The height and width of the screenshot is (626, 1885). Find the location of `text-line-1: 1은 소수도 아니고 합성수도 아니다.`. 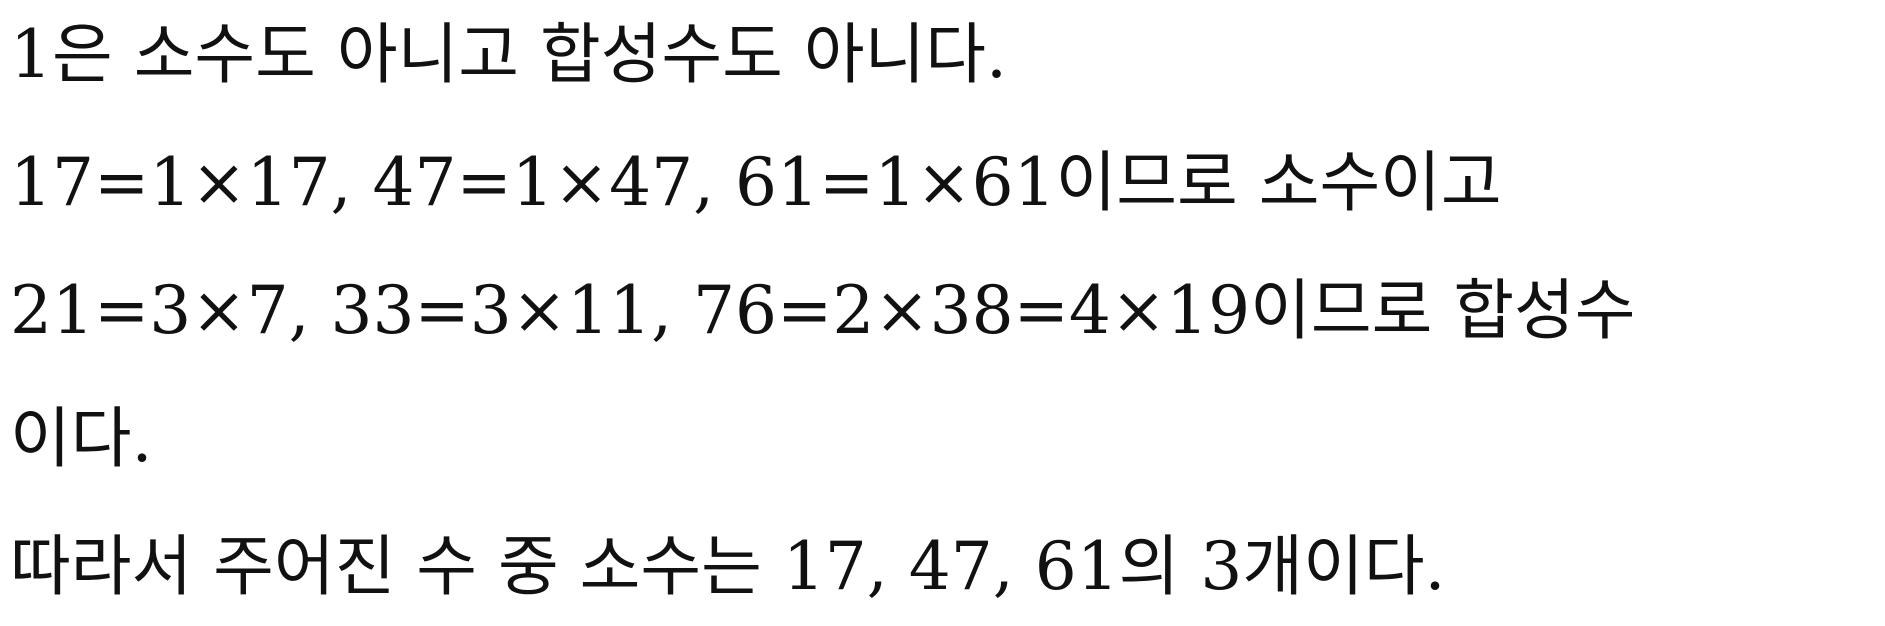

text-line-1: 1은 소수도 아니고 합성수도 아니다. is located at coordinates (508, 54).